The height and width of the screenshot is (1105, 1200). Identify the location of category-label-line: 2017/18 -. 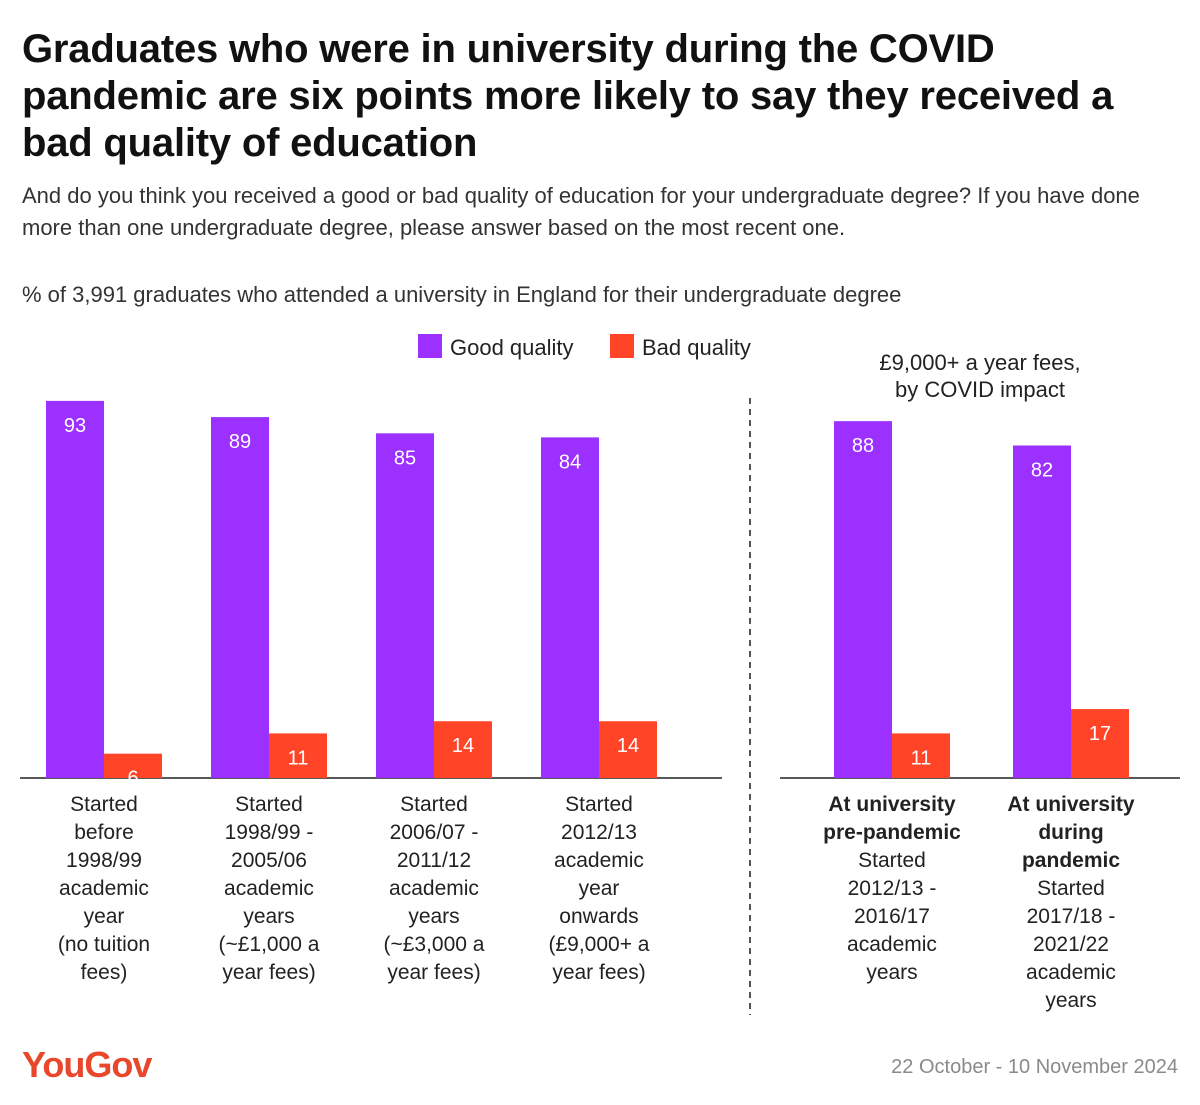
(1071, 916).